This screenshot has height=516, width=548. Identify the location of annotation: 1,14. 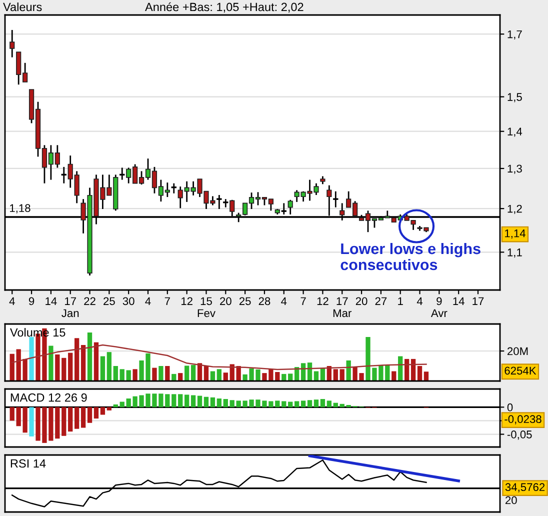
(515, 234).